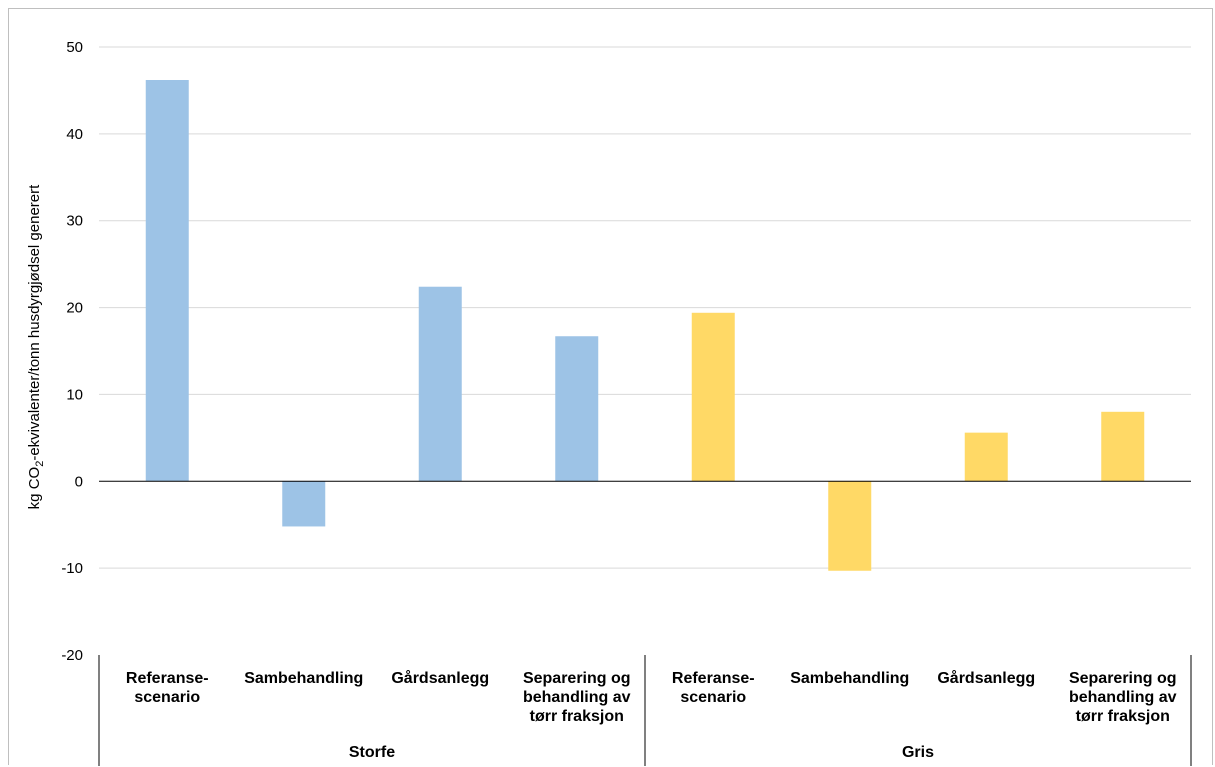 The image size is (1215, 767). What do you see at coordinates (72, 568) in the screenshot?
I see `y-tick-label: -10` at bounding box center [72, 568].